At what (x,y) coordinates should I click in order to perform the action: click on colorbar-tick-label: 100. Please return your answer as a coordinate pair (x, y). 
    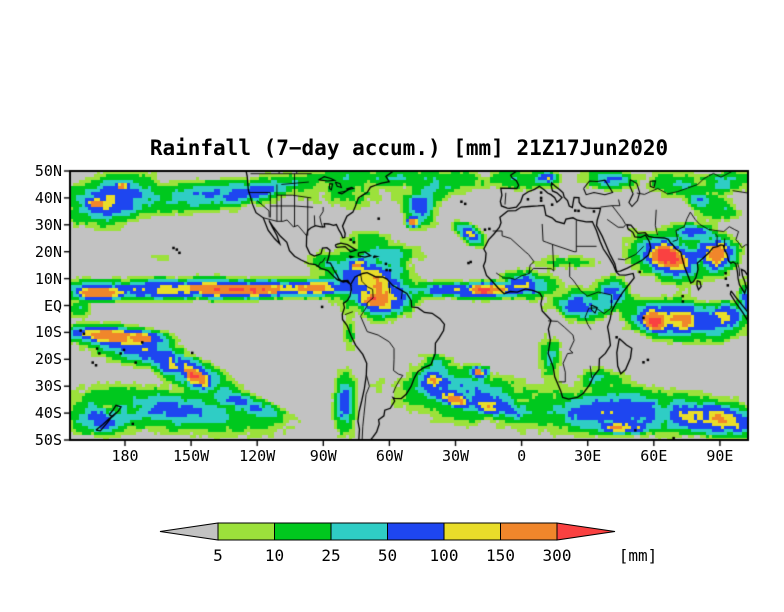
    Looking at the image, I should click on (444, 555).